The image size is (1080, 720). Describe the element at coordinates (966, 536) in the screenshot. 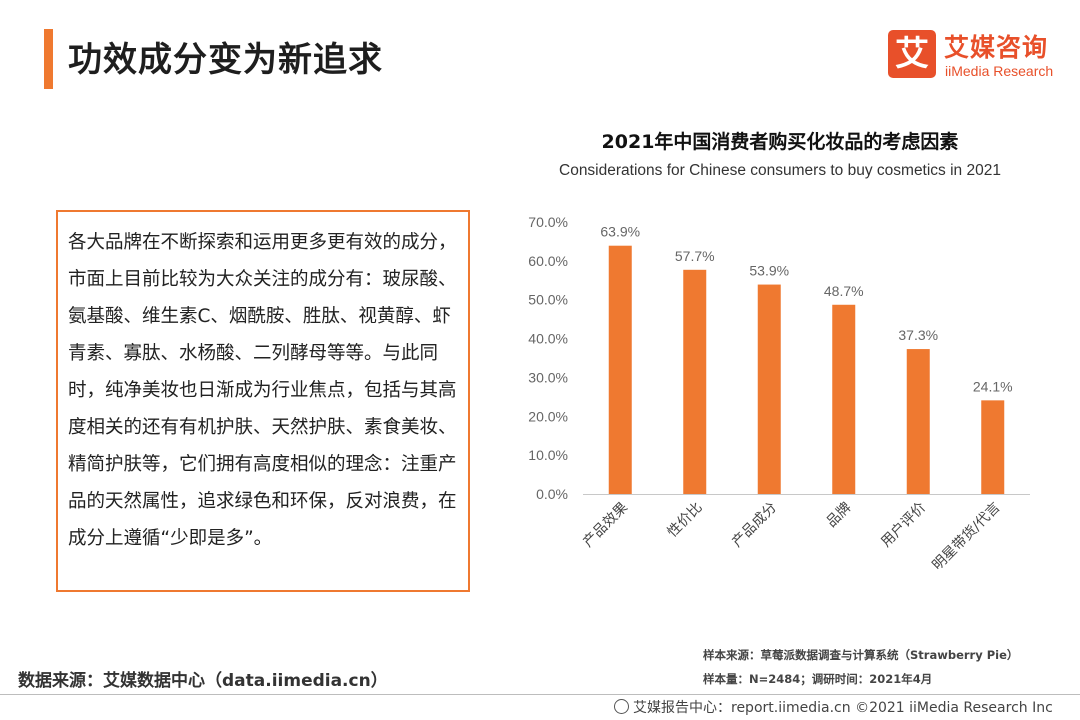

I see `x-tick-label: 明星带货/代言` at that location.